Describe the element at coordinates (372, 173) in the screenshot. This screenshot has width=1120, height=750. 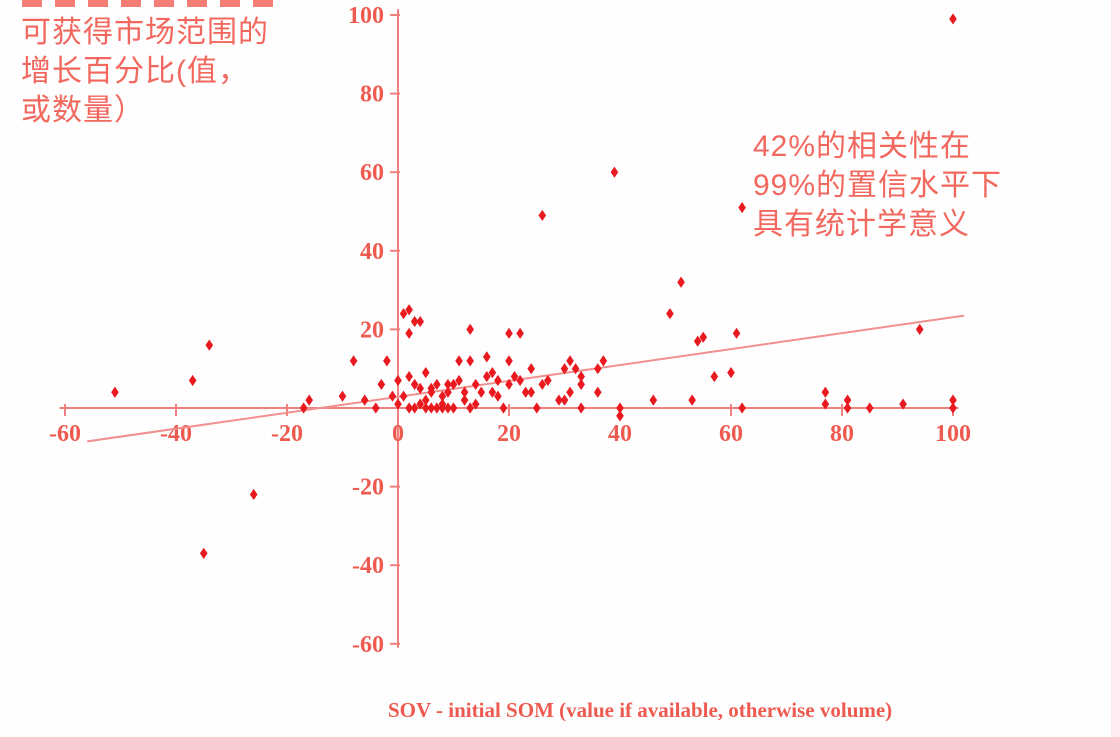
I see `y-tick-label: 60` at that location.